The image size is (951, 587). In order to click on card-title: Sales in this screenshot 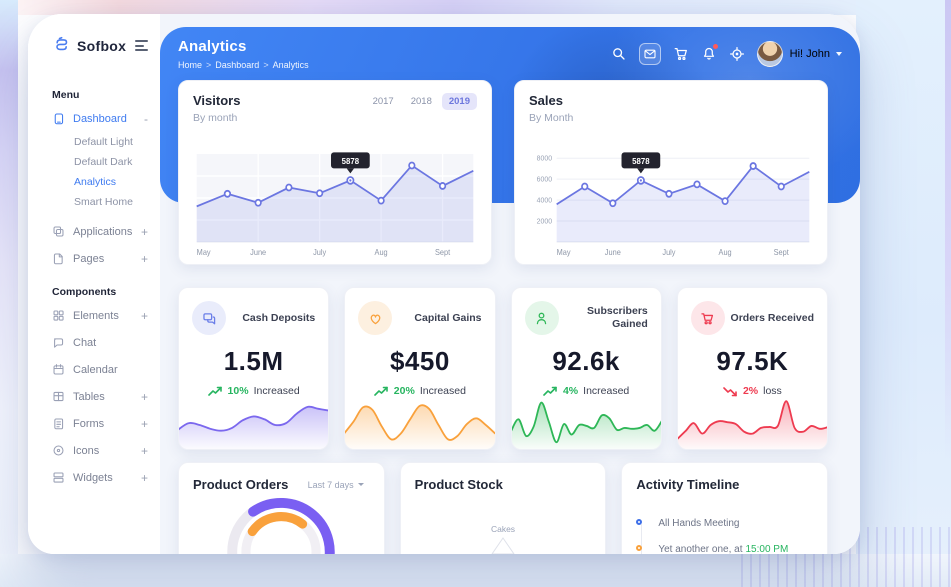, I will do `click(546, 100)`.